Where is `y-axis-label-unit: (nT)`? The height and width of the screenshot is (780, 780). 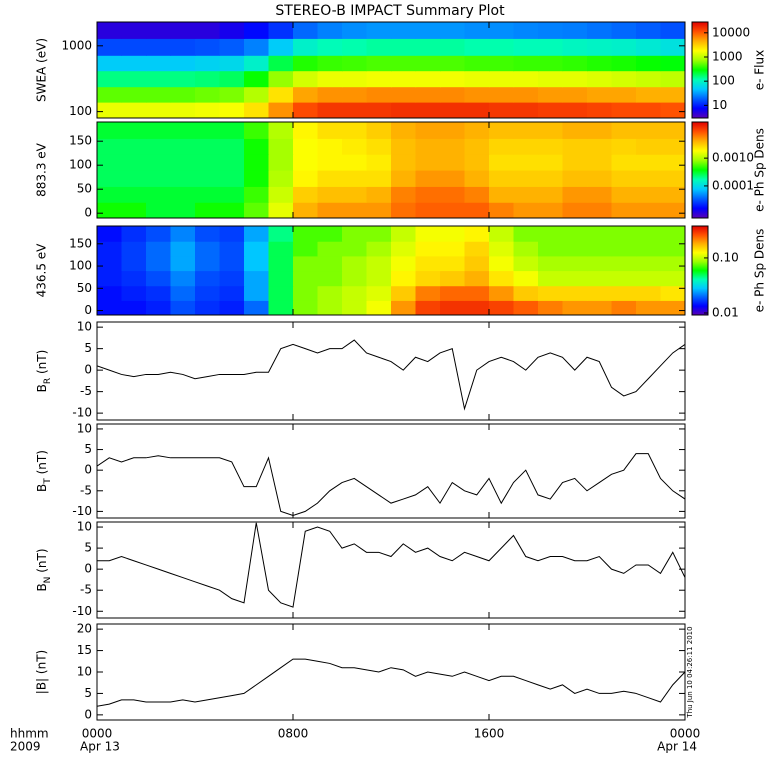
y-axis-label-unit: (nT) is located at coordinates (42, 562).